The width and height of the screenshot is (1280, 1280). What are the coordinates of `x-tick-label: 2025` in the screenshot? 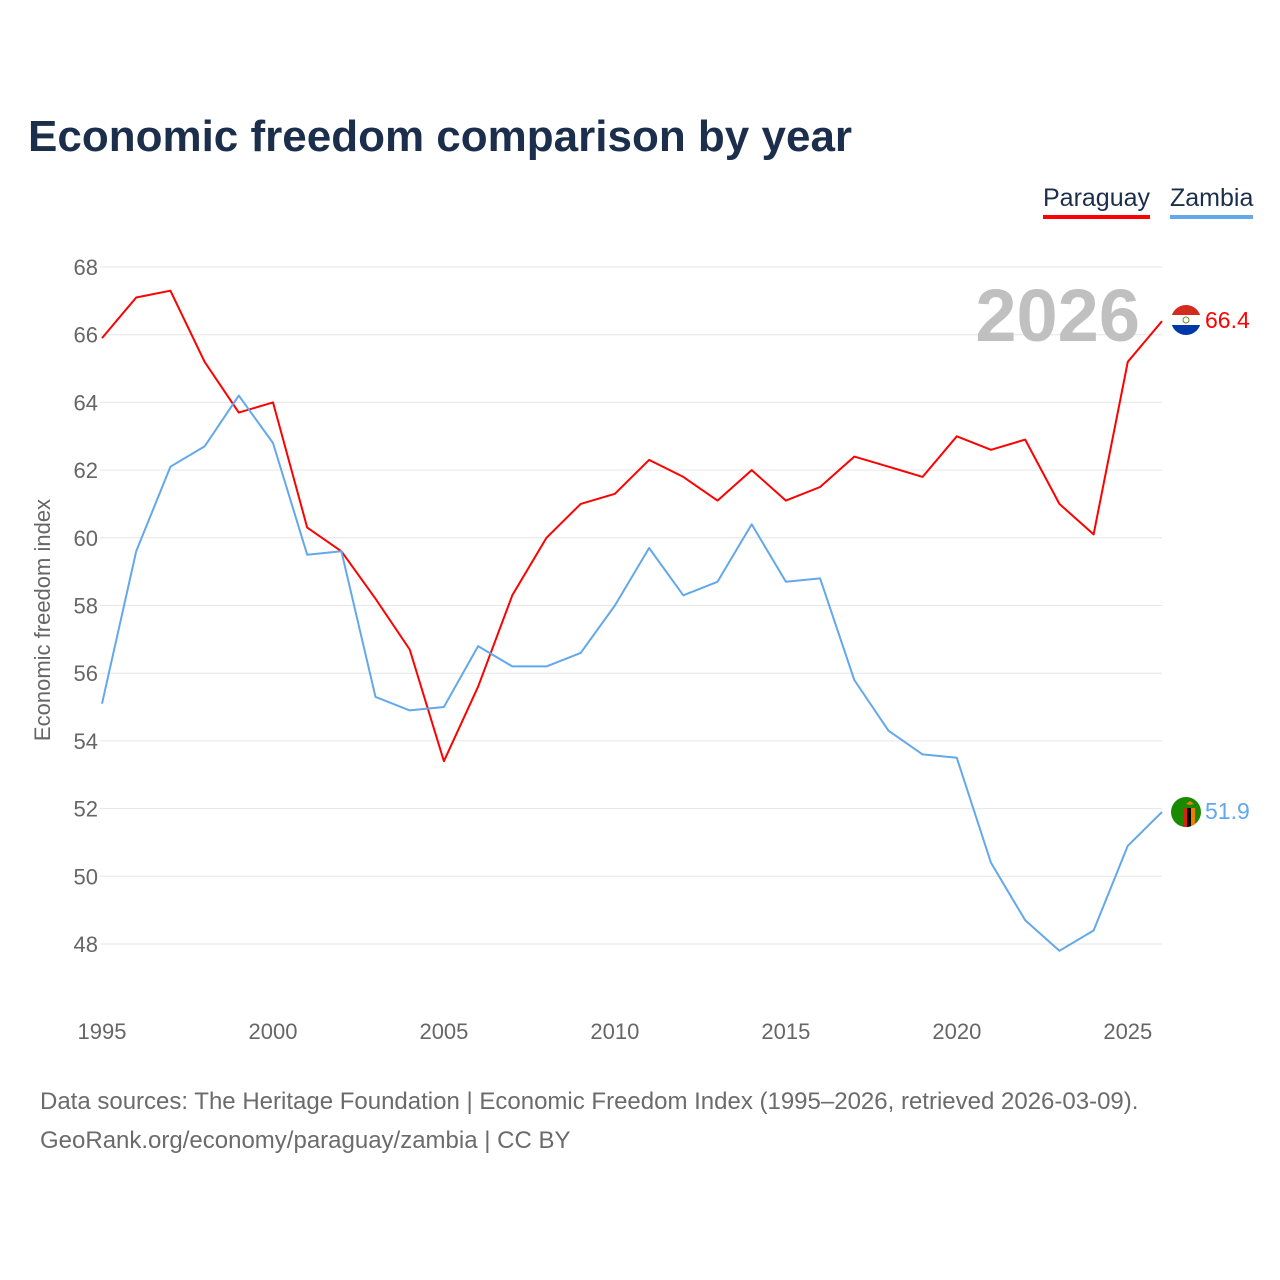 It's located at (1127, 1031).